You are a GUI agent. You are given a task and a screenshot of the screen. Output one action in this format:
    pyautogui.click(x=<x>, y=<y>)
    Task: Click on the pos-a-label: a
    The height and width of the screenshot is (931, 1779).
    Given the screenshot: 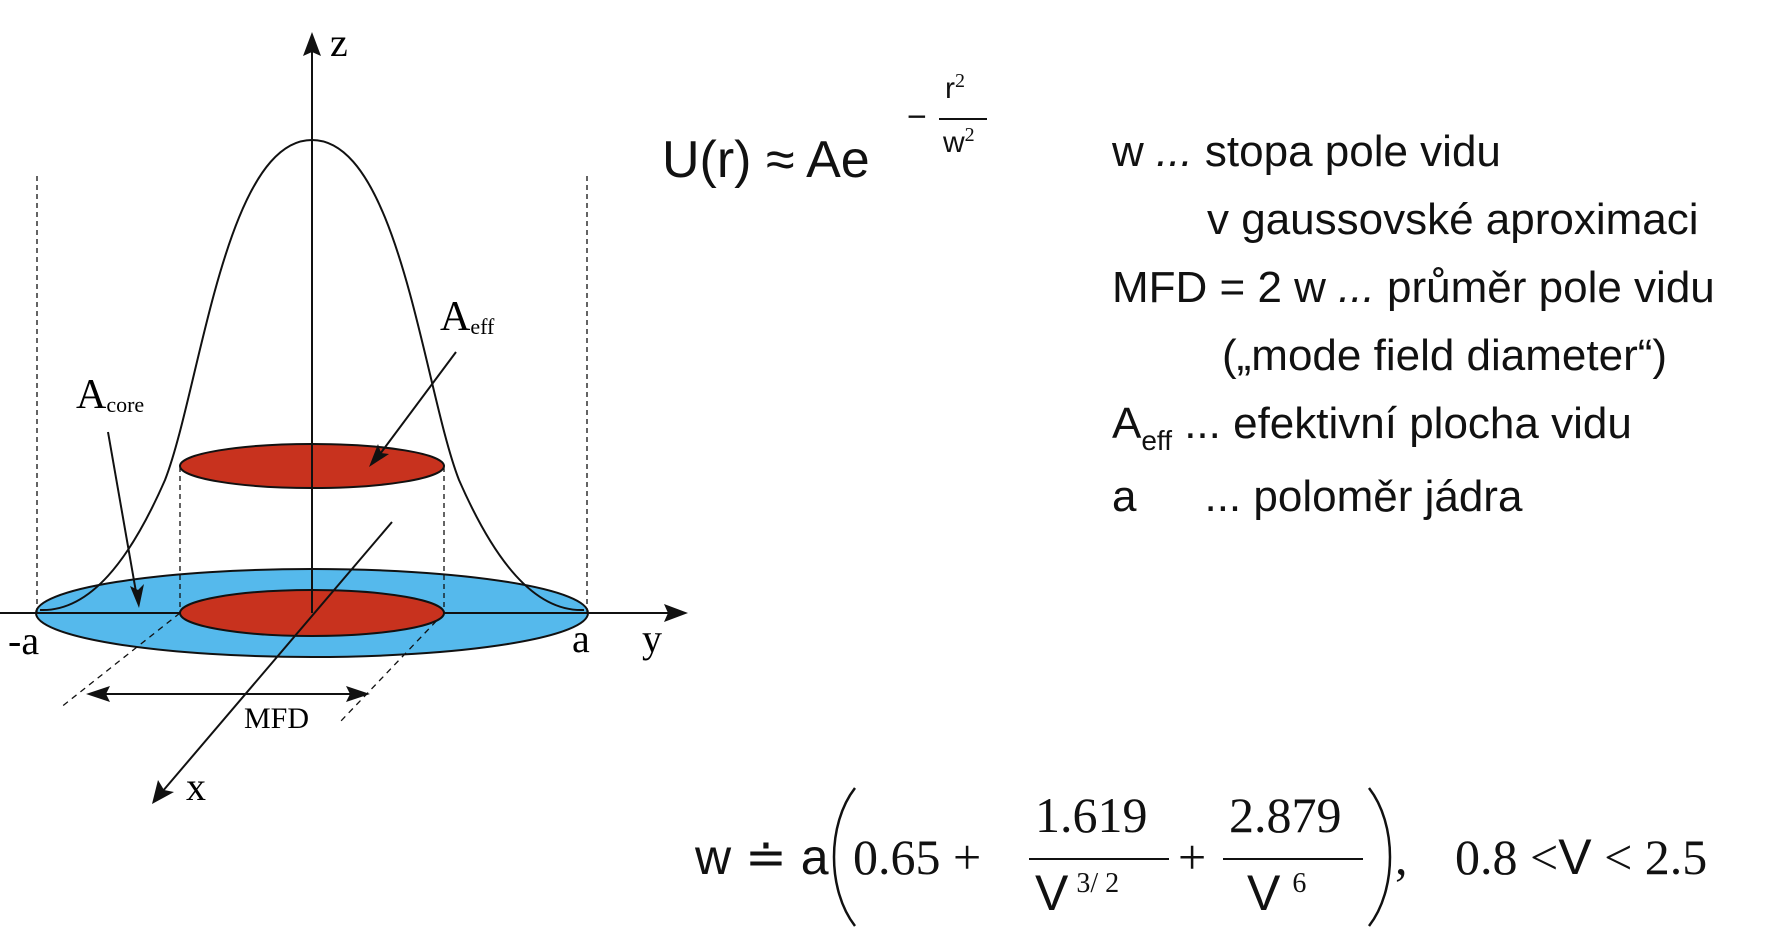 What is the action you would take?
    pyautogui.click(x=581, y=638)
    